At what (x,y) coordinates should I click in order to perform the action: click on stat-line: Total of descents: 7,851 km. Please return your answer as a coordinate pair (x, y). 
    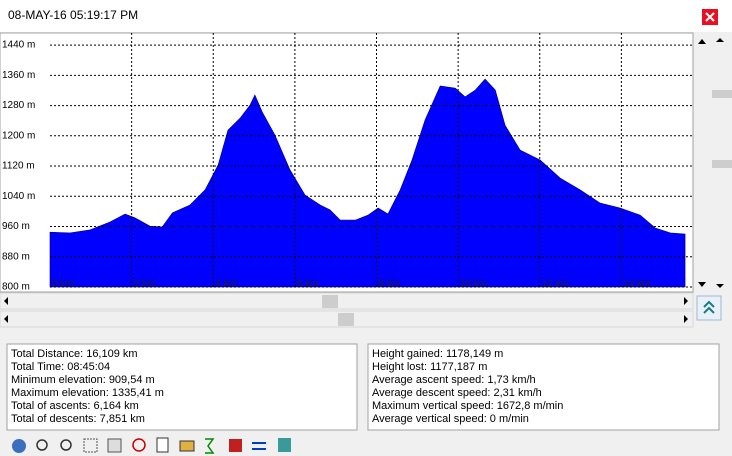
    Looking at the image, I should click on (78, 419).